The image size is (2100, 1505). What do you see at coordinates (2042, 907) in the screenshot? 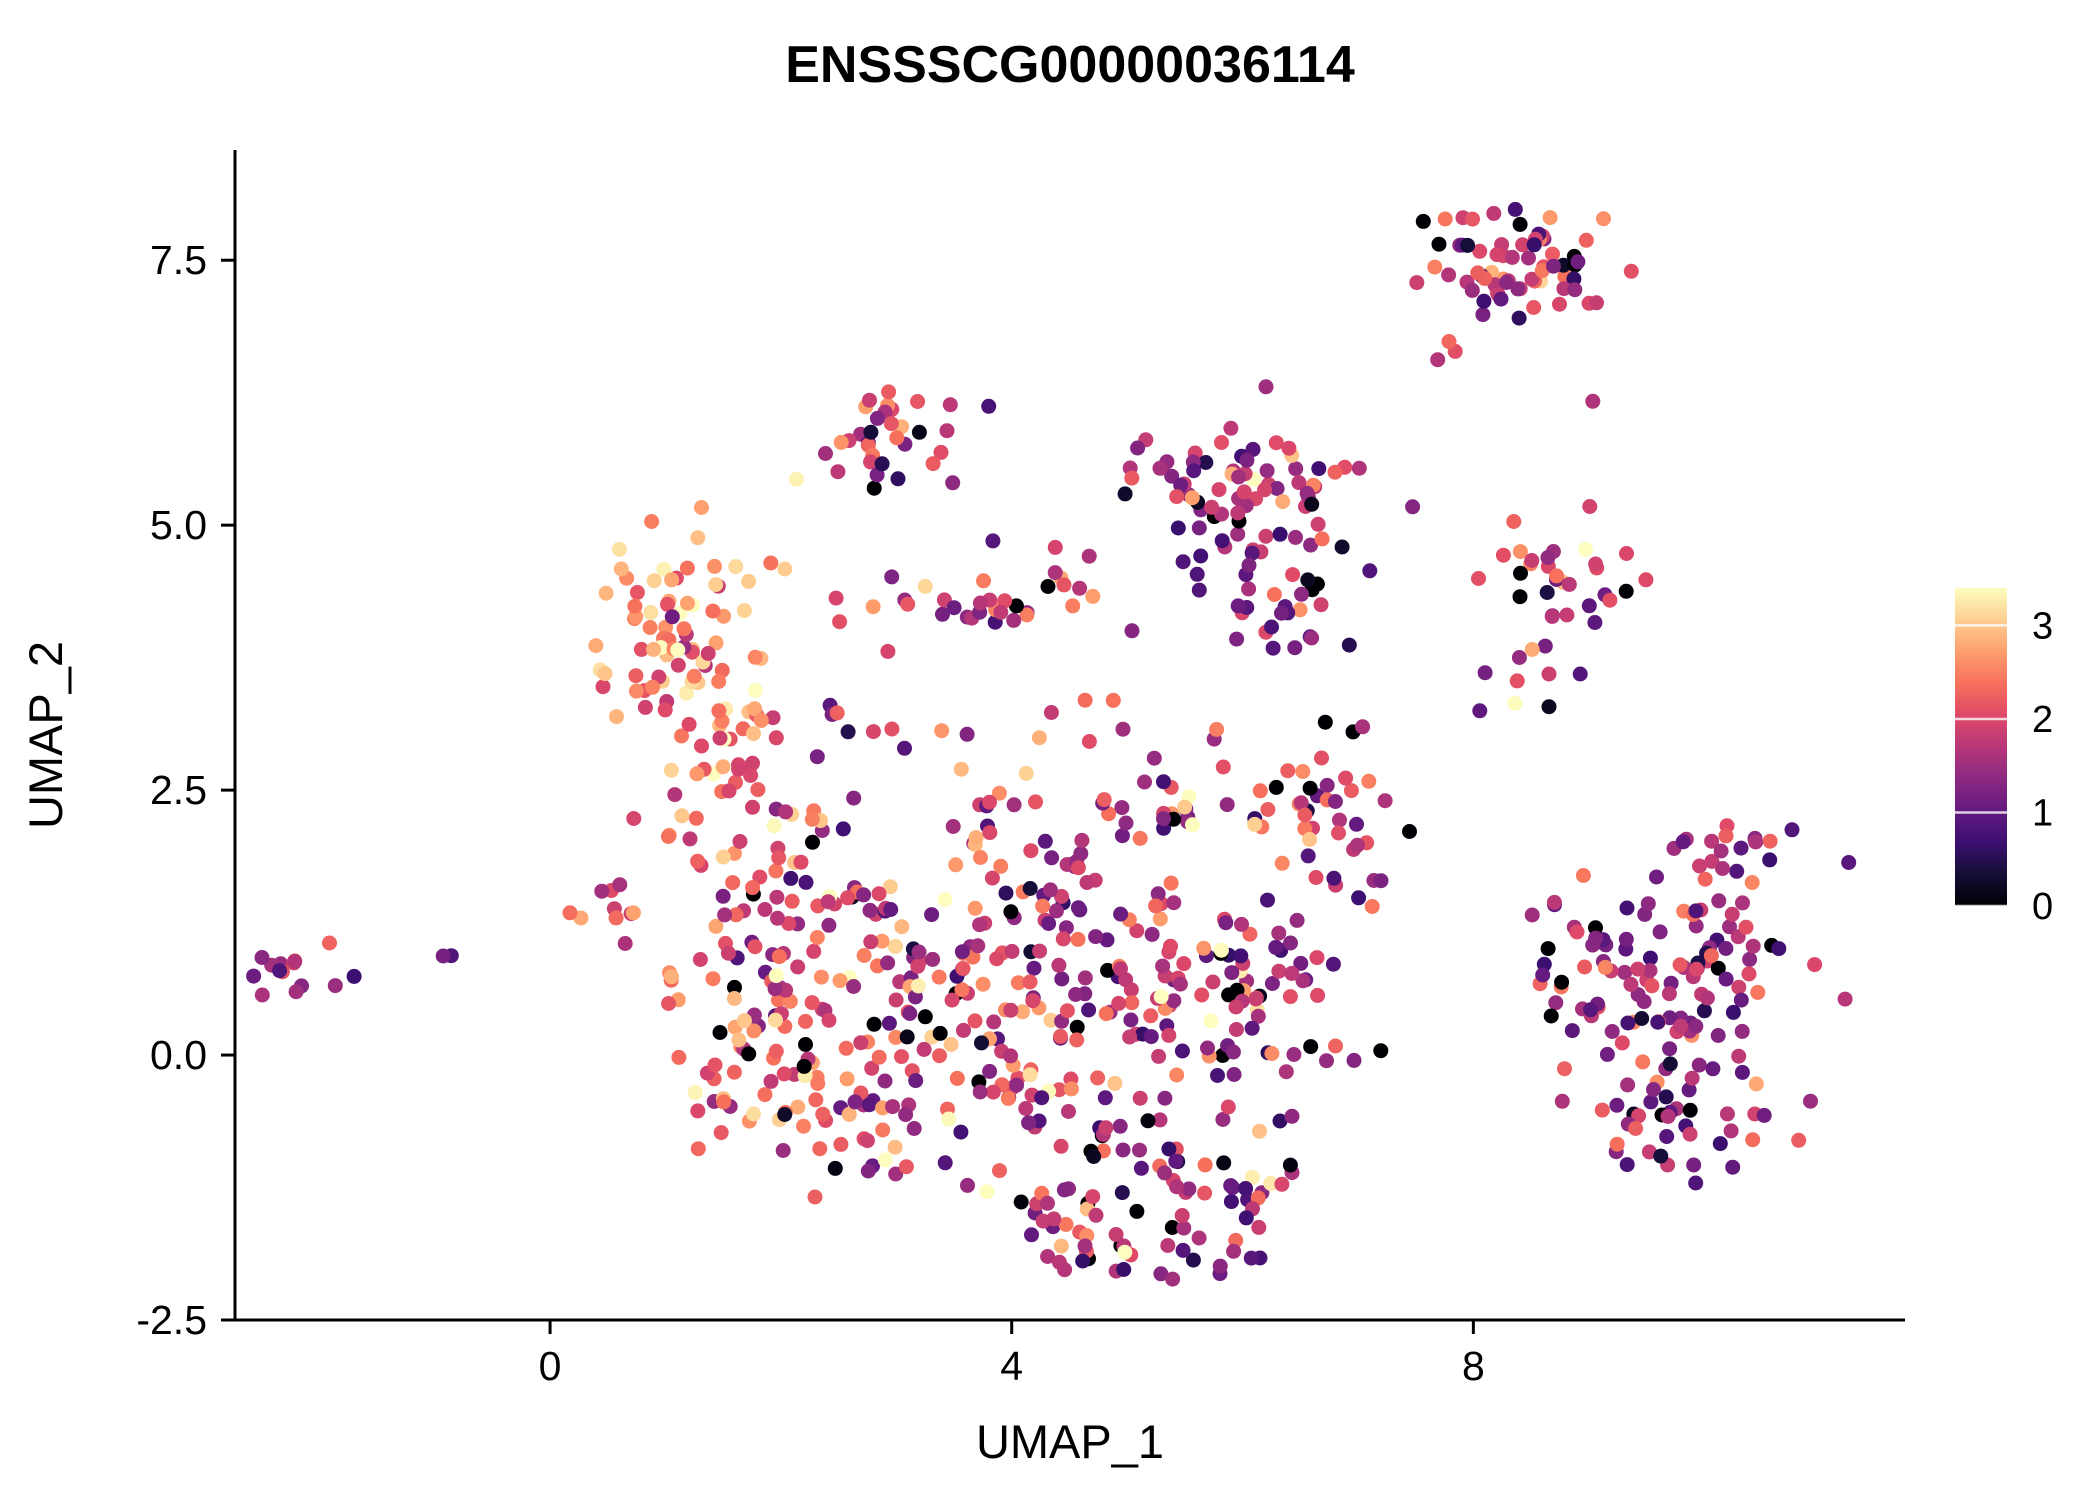
I see `colorbar-tick-label: 0` at bounding box center [2042, 907].